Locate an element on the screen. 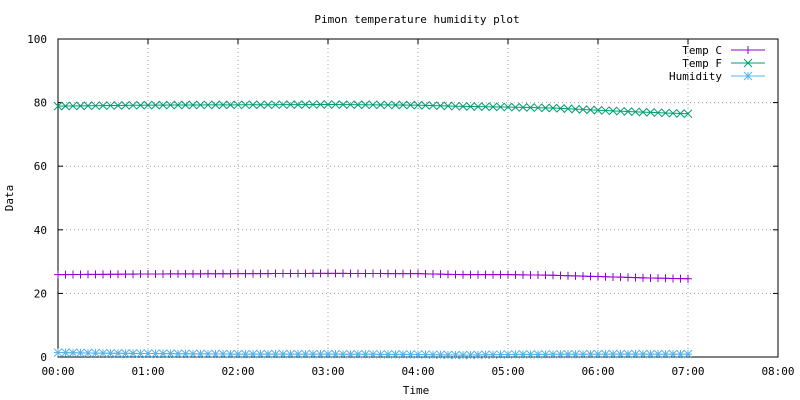 The height and width of the screenshot is (400, 800). x-tick-label: 03:00 is located at coordinates (327, 371).